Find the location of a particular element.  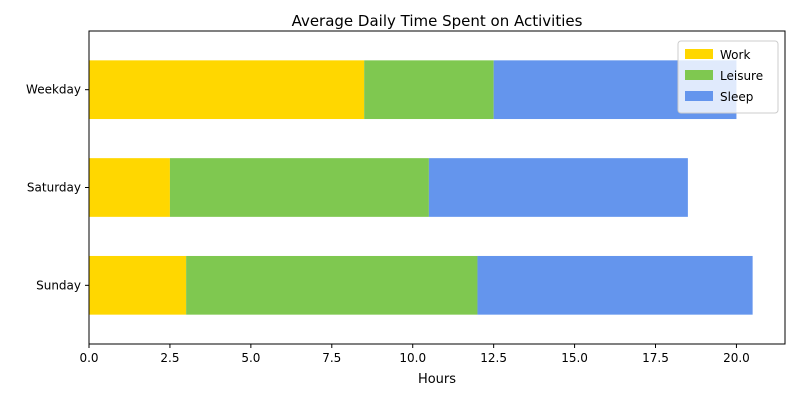

legend: Work Leisure Sleep is located at coordinates (728, 77).